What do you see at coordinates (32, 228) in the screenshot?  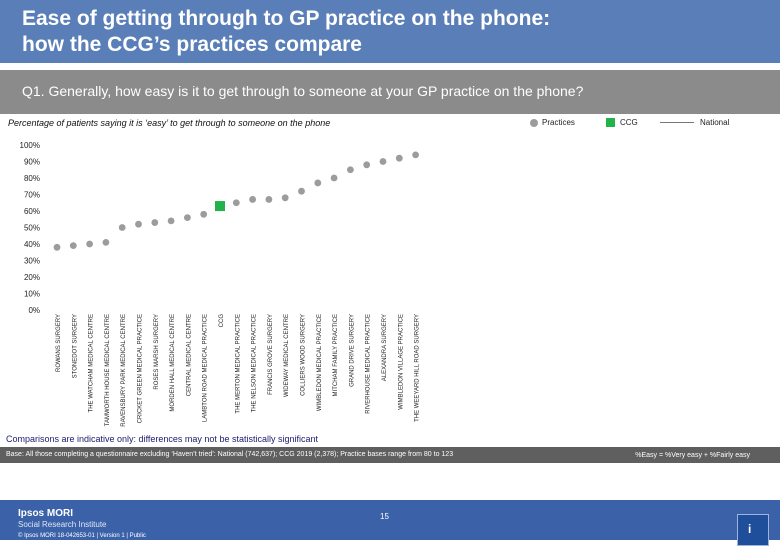 I see `y-tick-label: 50%` at bounding box center [32, 228].